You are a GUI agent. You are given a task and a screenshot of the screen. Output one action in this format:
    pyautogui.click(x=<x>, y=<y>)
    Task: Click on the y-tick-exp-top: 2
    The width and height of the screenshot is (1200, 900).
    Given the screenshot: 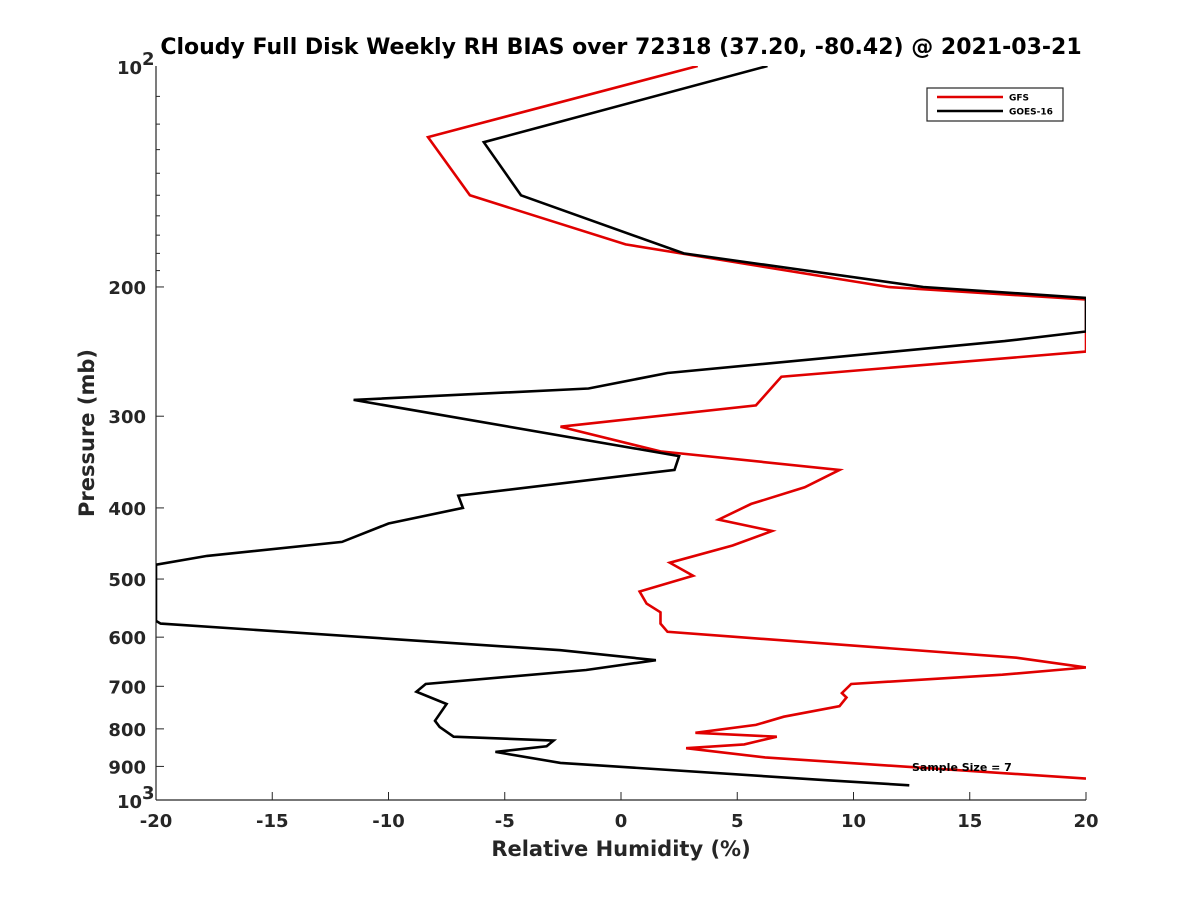 What is the action you would take?
    pyautogui.click(x=148, y=59)
    